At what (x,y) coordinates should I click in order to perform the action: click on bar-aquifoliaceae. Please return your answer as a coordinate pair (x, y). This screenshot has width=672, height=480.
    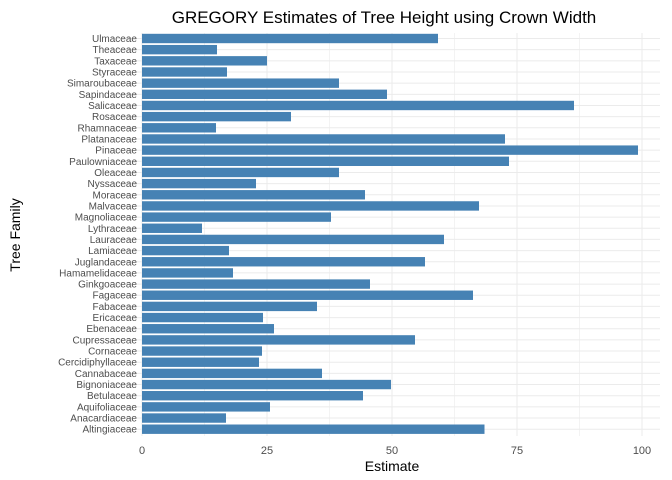
    Looking at the image, I should click on (206, 407).